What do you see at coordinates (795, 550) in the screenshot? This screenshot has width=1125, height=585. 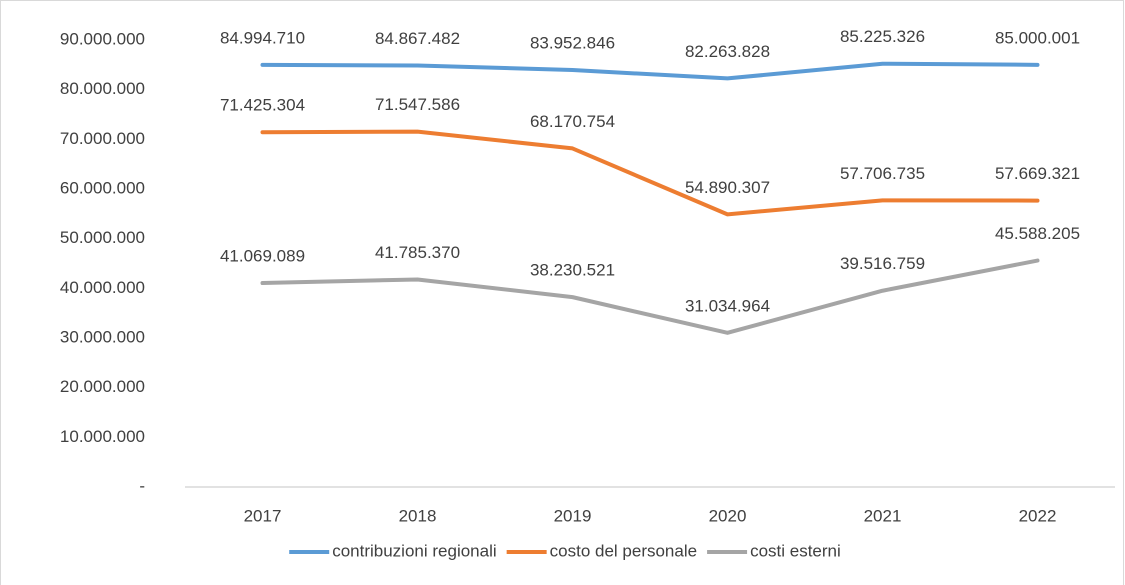 I see `legend-label: costi esterni` at bounding box center [795, 550].